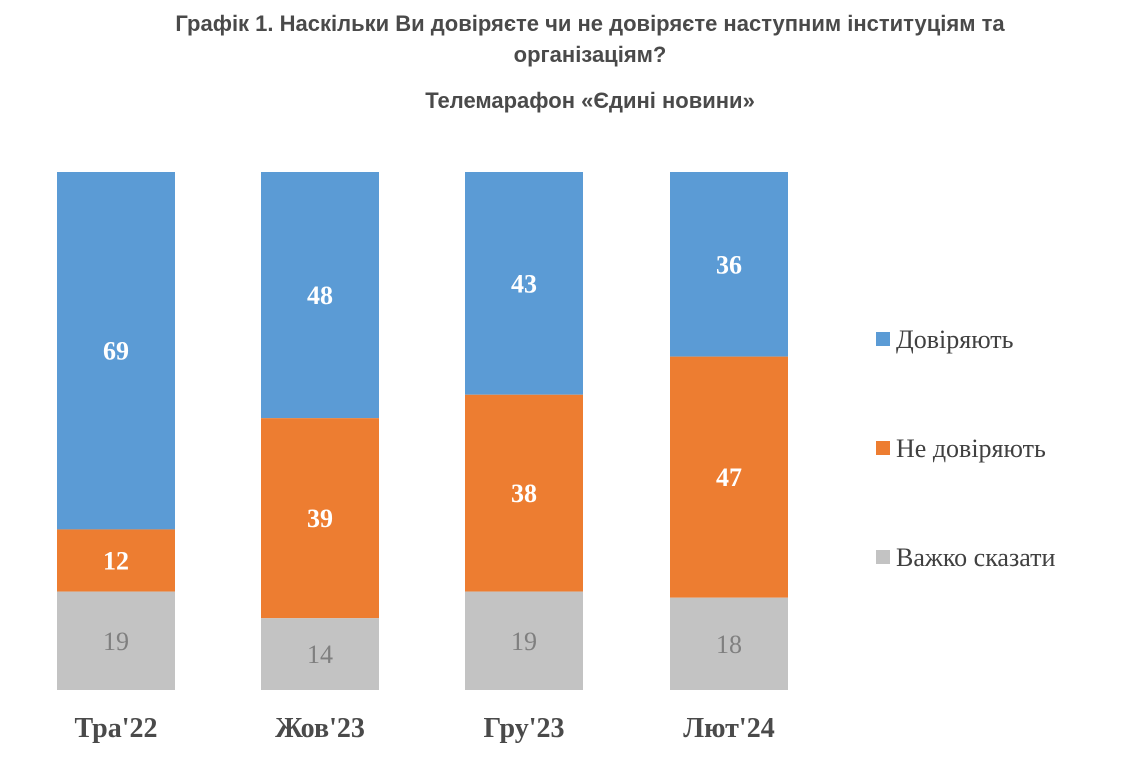  I want to click on data-label-3-3: 19, so click(524, 641).